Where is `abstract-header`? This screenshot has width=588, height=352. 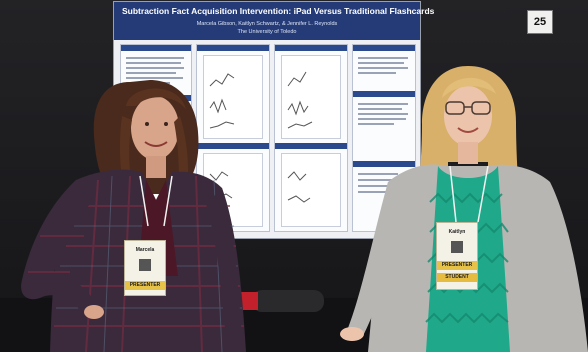
abstract-header is located at coordinates (156, 48).